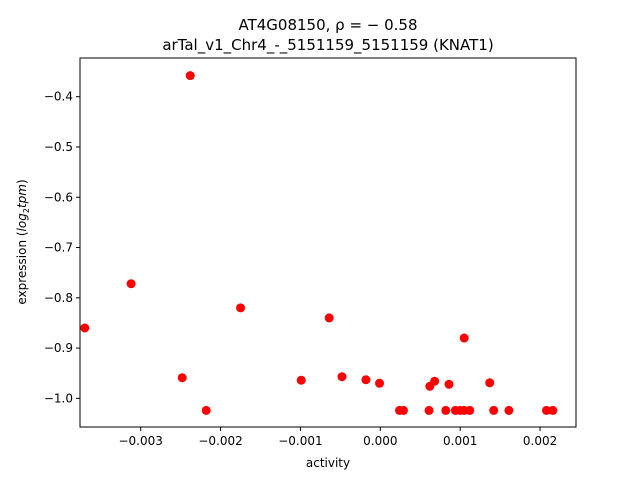 This screenshot has width=640, height=480. Describe the element at coordinates (58, 147) in the screenshot. I see `y-tick-label: −0.5` at that location.